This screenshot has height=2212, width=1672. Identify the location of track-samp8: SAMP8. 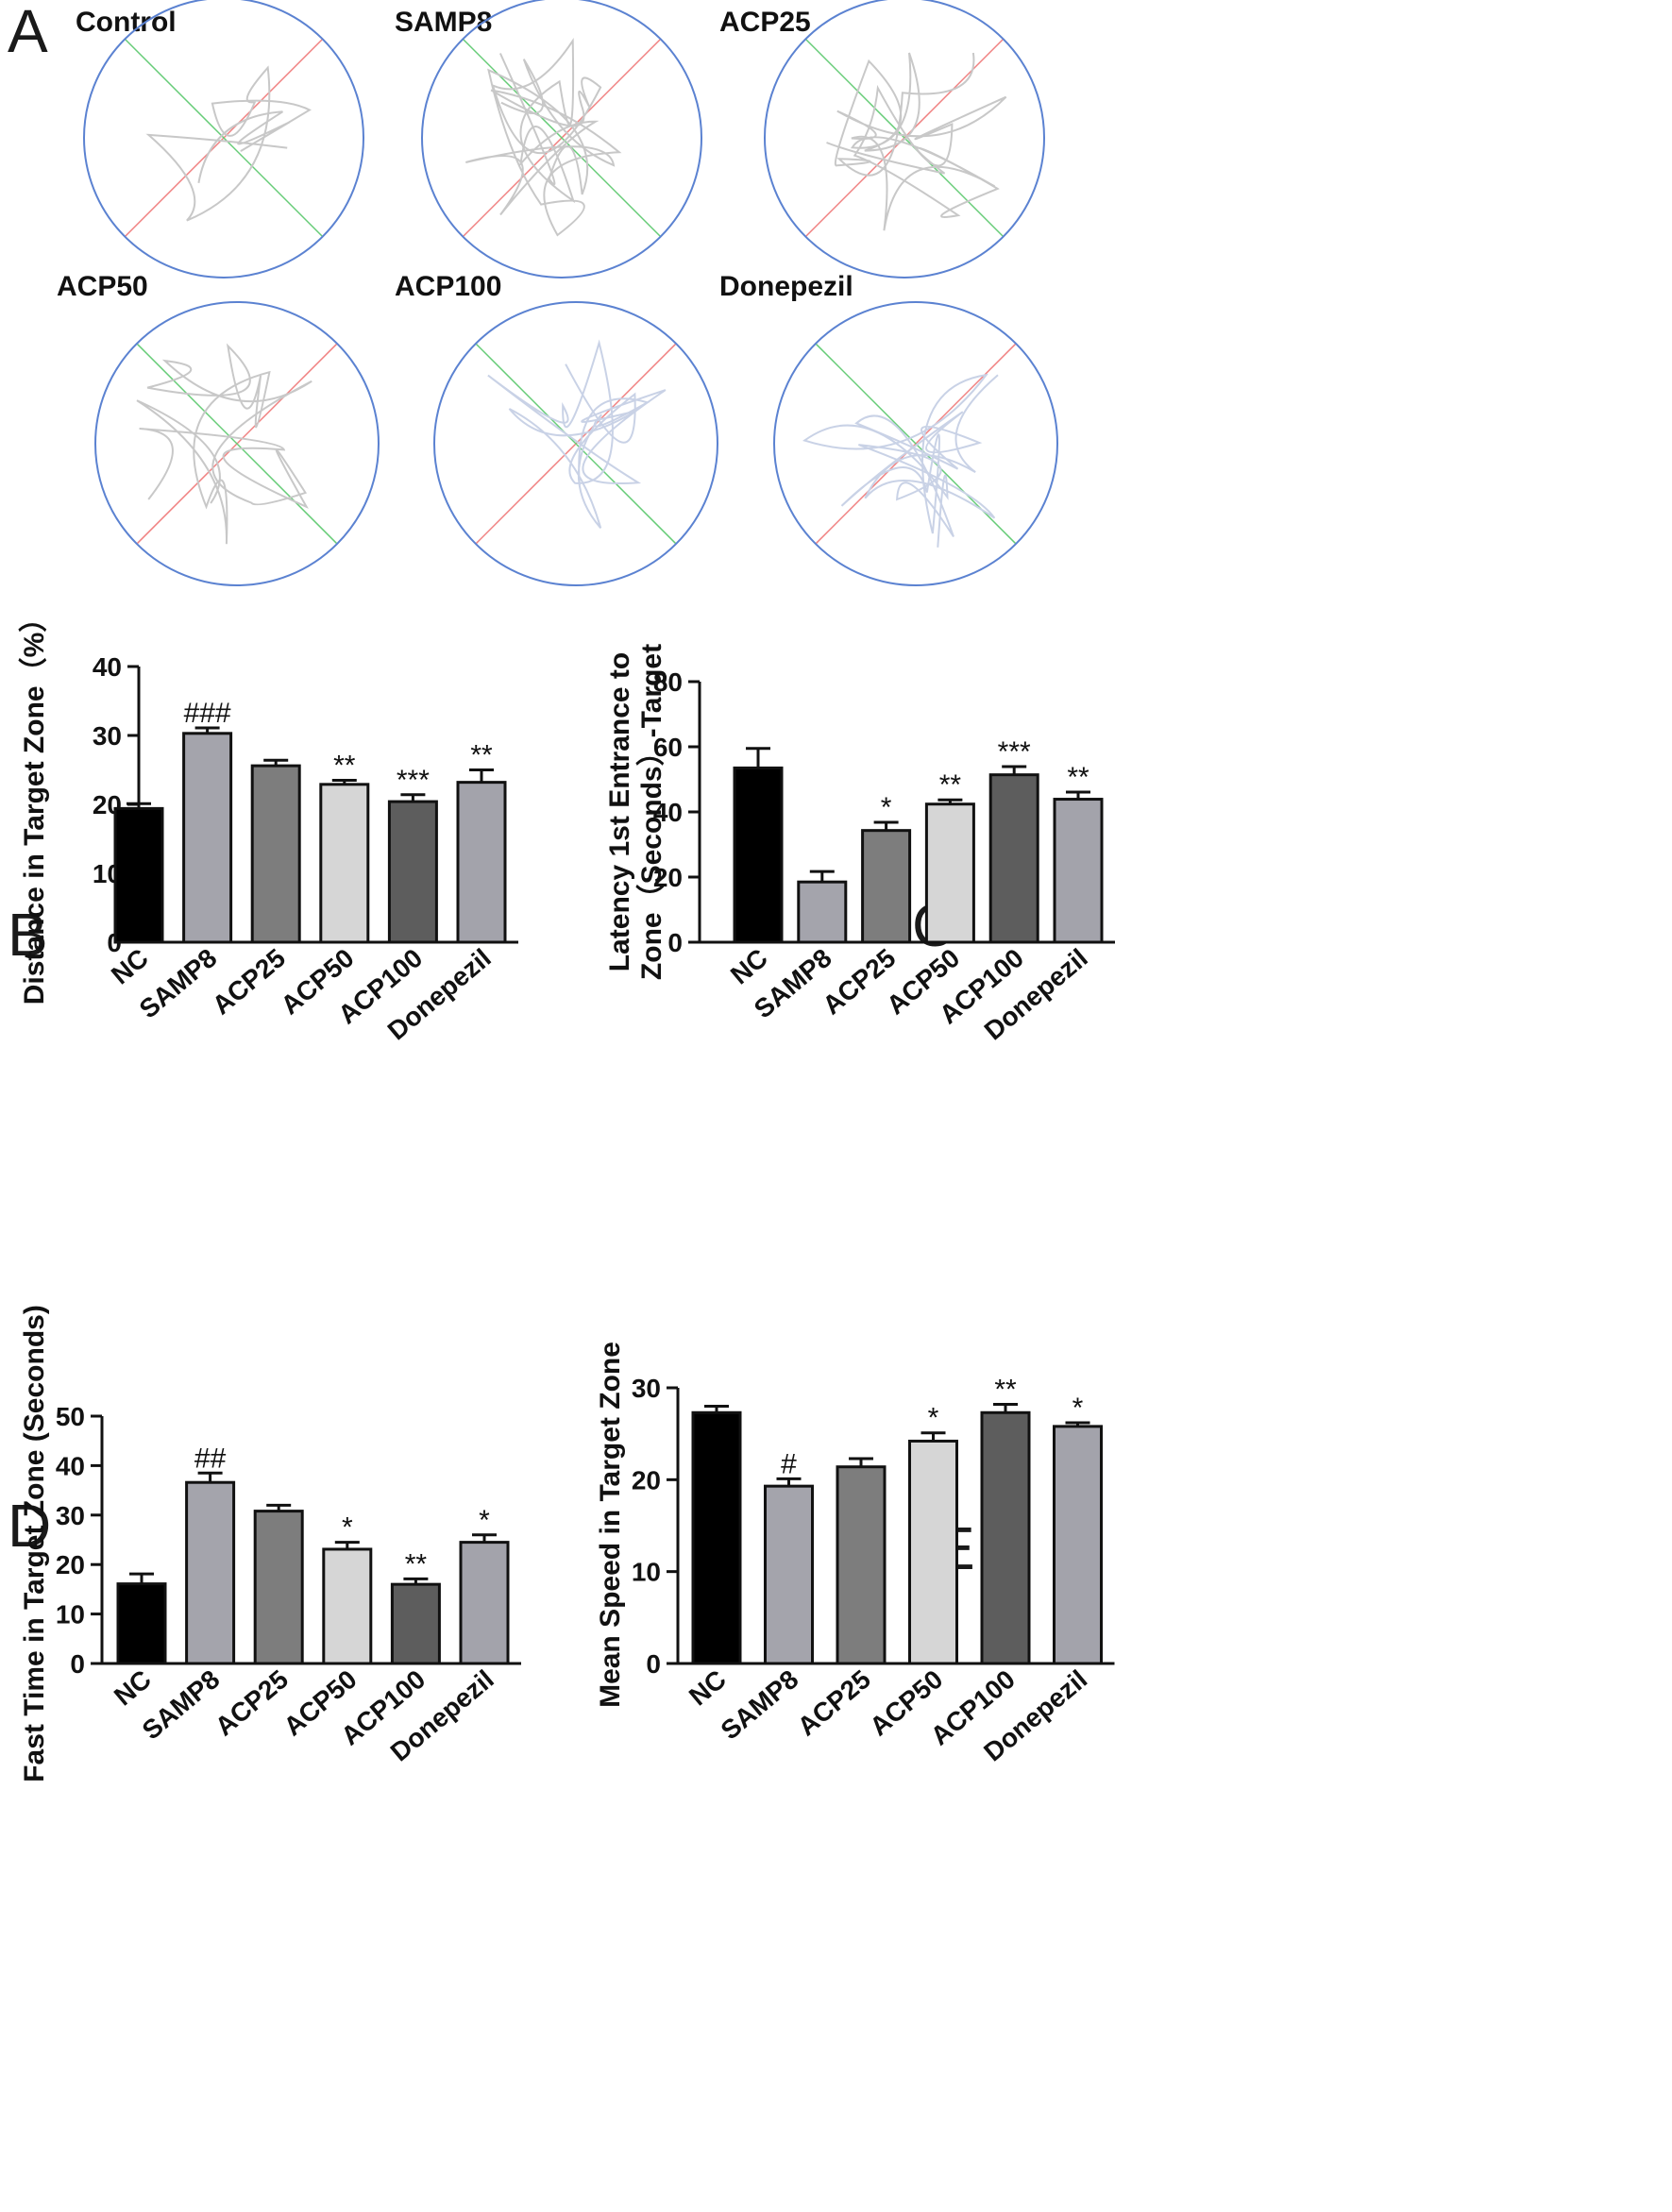
(548, 139).